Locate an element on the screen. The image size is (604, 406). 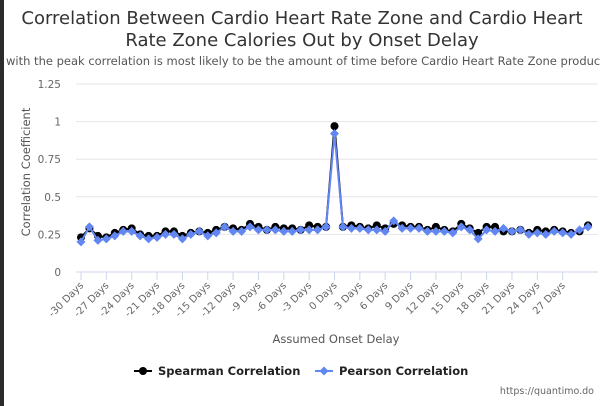
y-tick-label: 1.25 is located at coordinates (49, 85).